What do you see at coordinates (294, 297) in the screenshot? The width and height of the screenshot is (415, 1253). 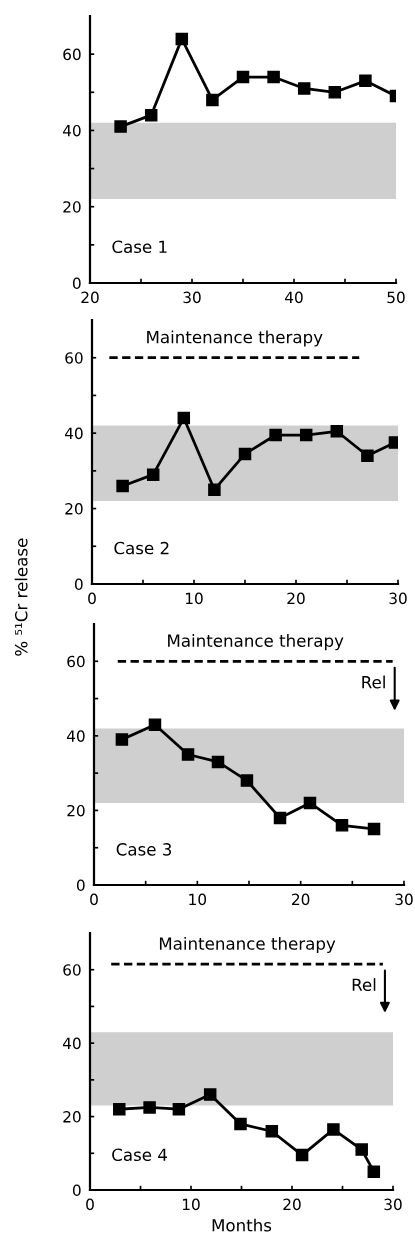 I see `x-tick-label: 40` at bounding box center [294, 297].